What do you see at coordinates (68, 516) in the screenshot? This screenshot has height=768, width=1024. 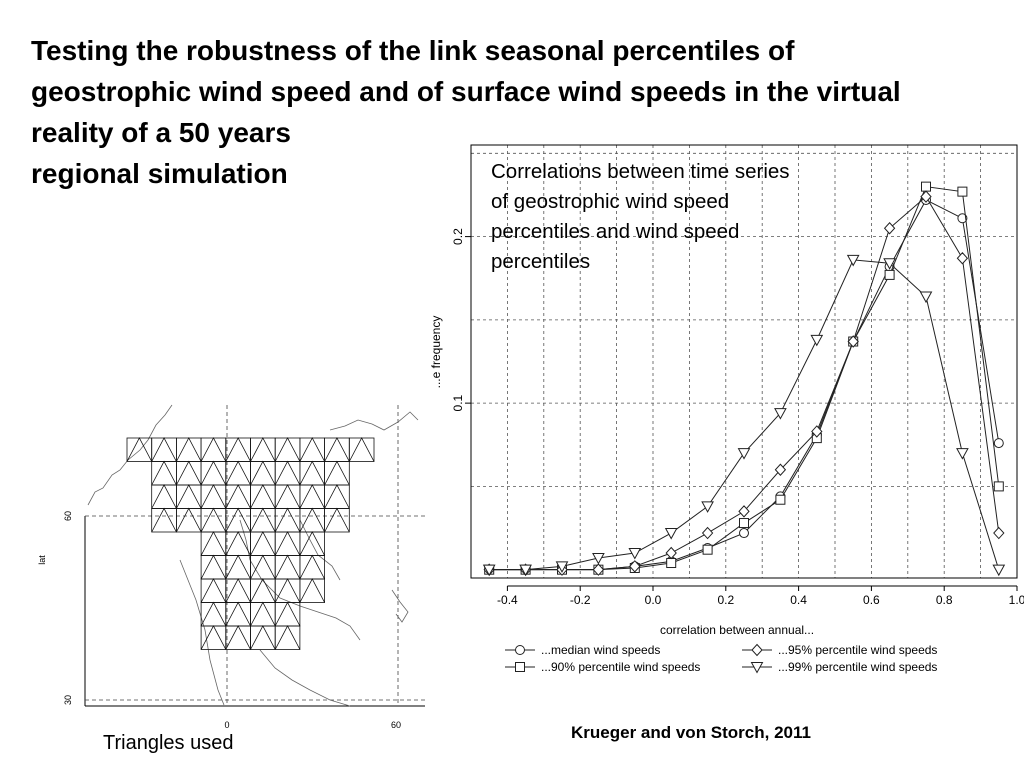 I see `map-lat-tick: 60` at bounding box center [68, 516].